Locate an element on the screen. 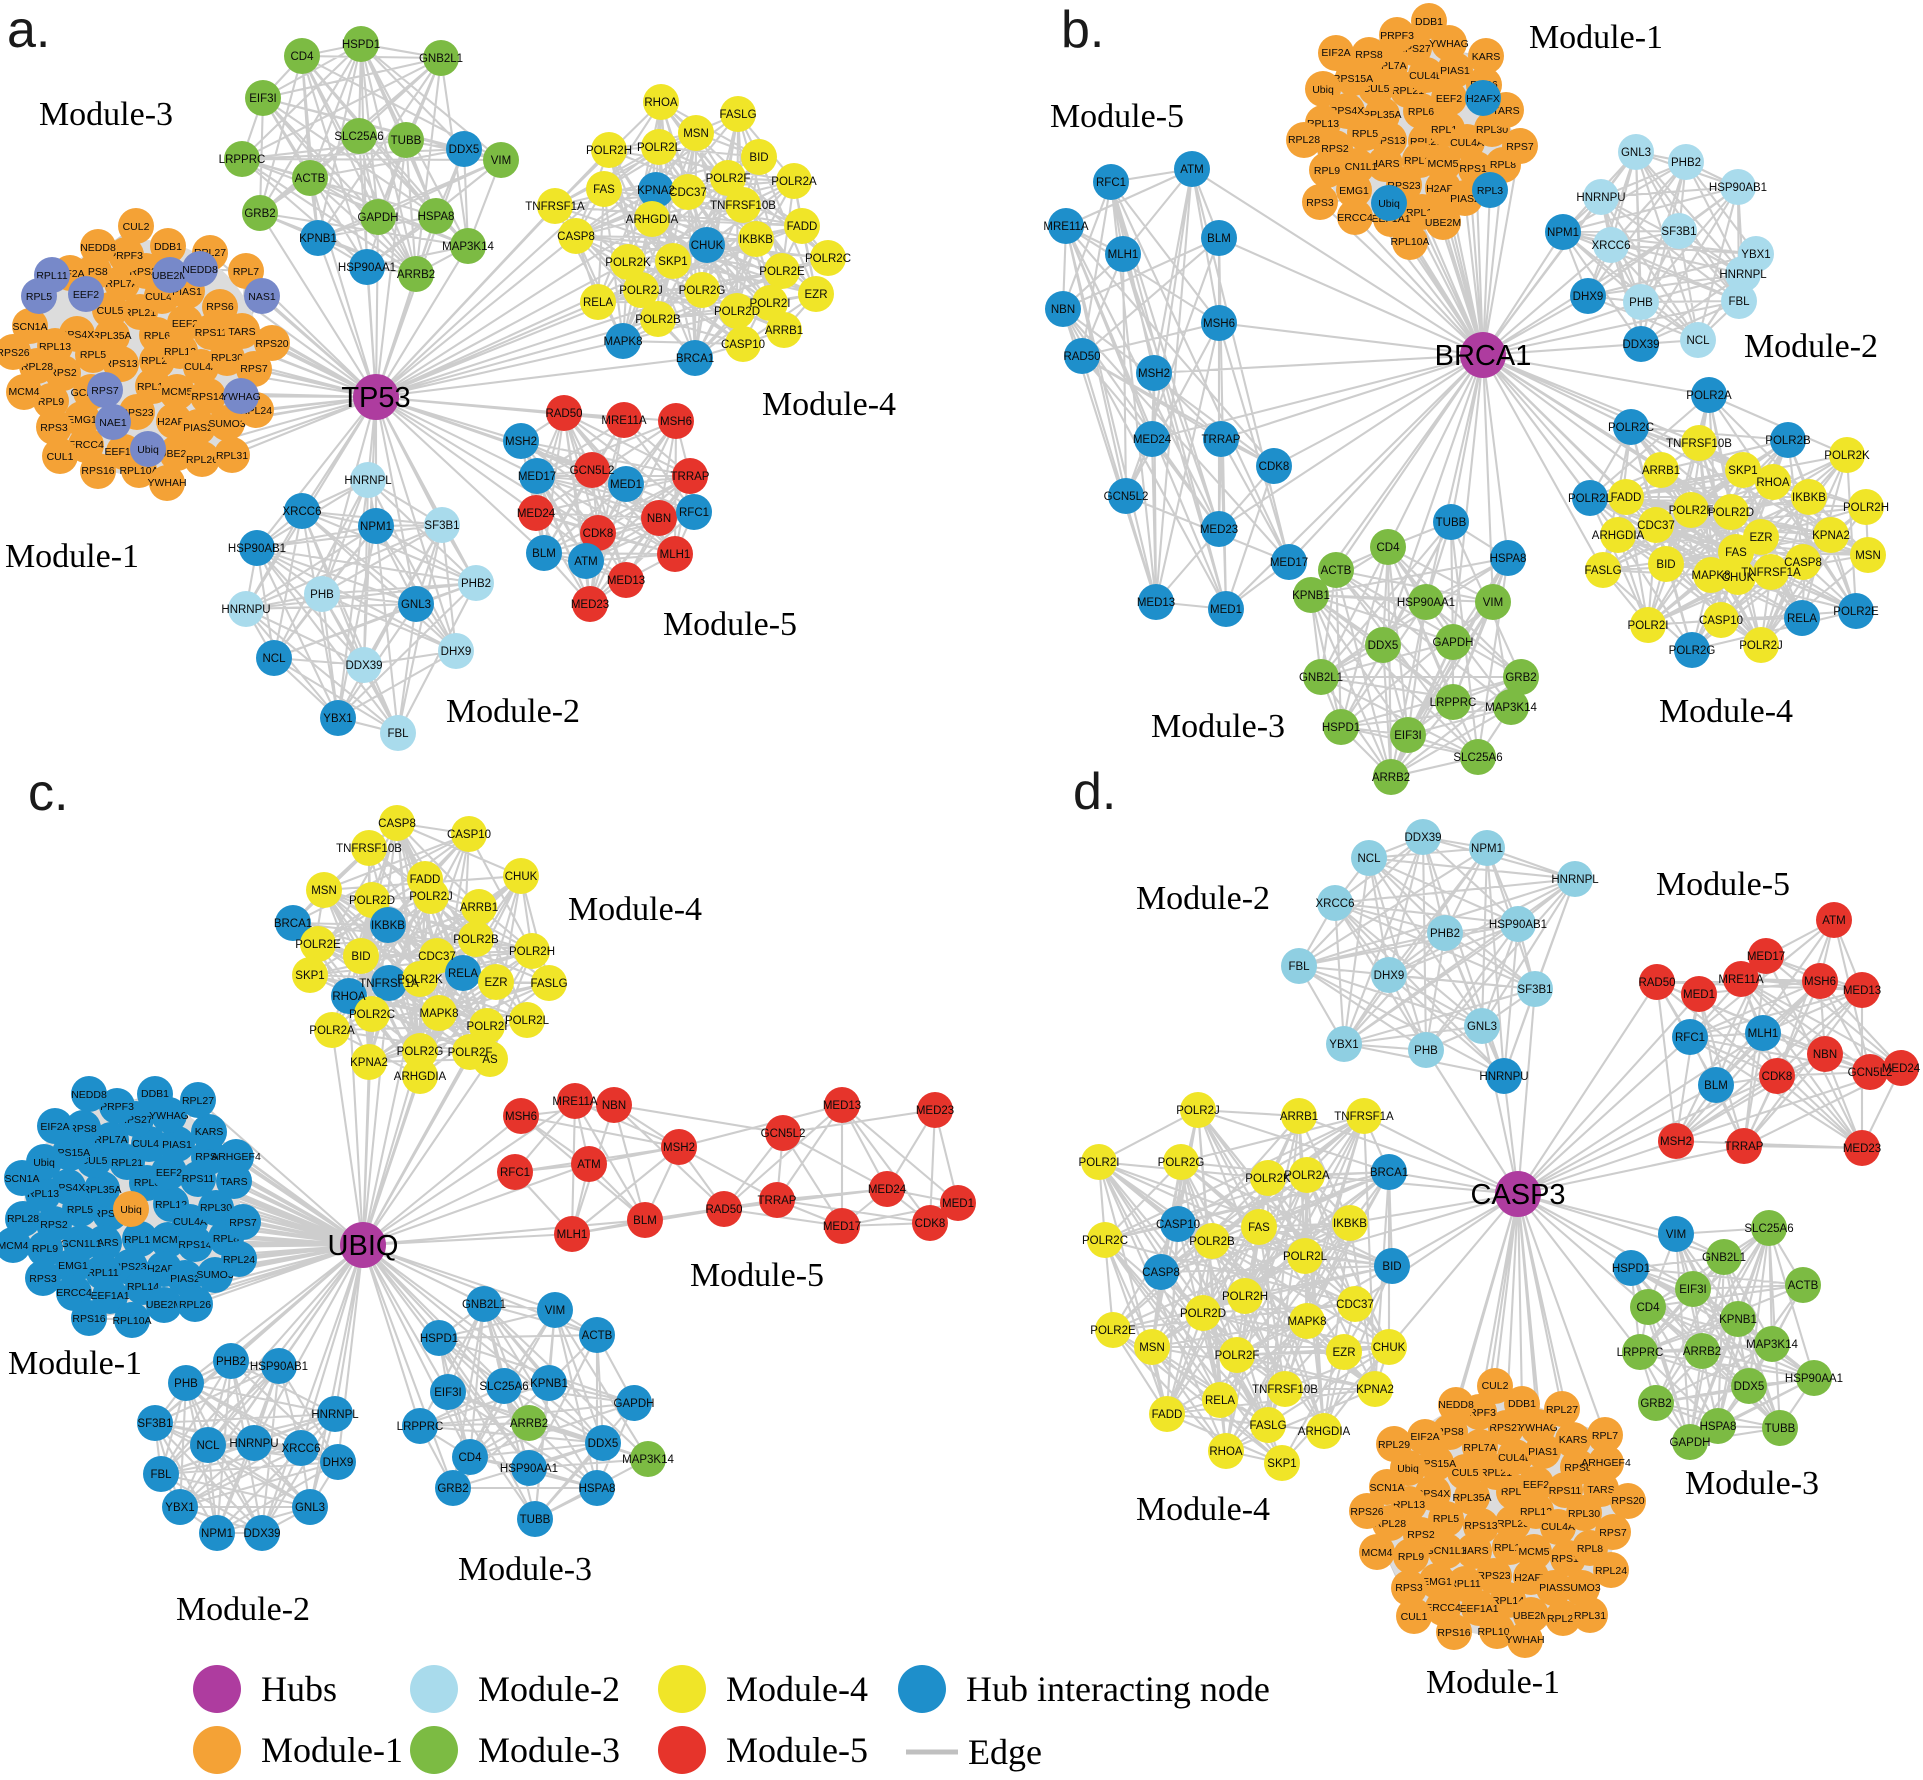  svg-text: RPS20 is located at coordinates (271, 344).